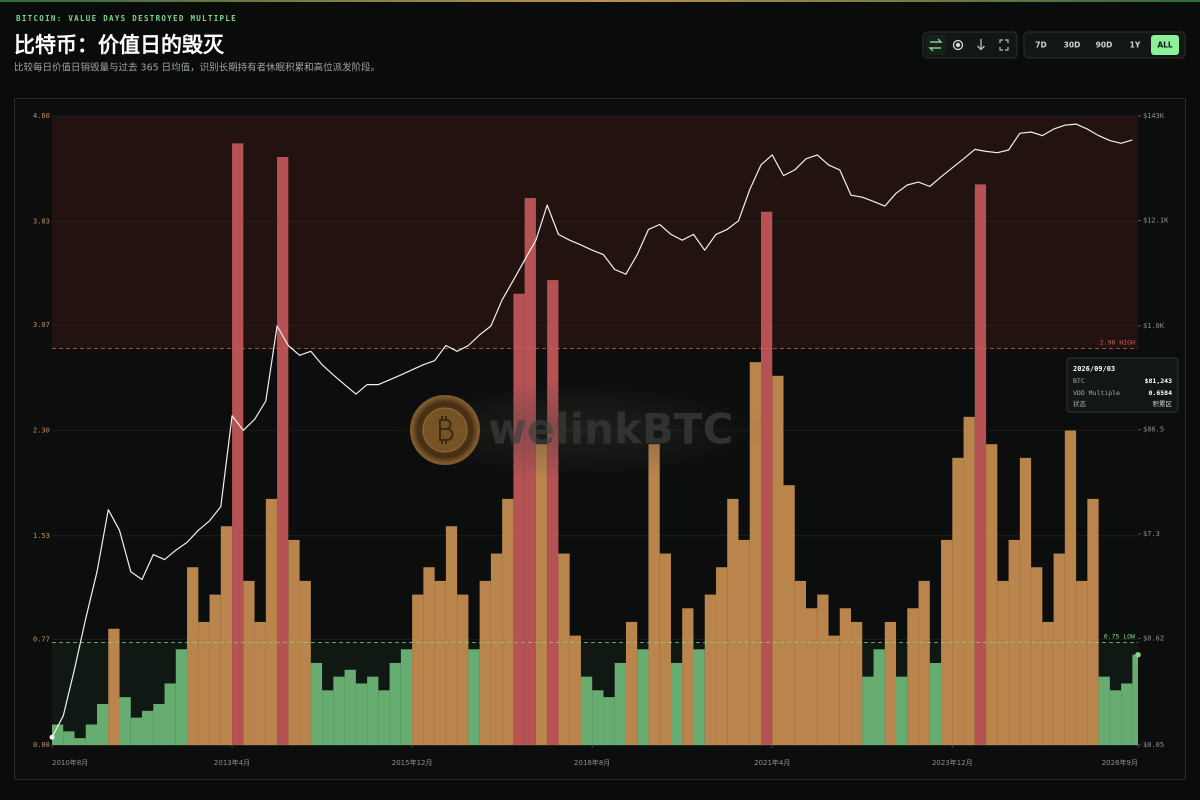 This screenshot has width=1200, height=800. I want to click on range-button-label: 1Y, so click(1135, 45).